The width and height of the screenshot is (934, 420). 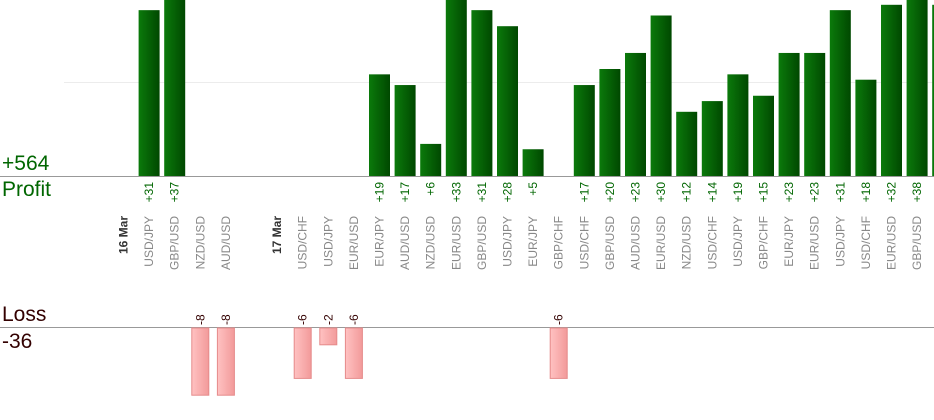 What do you see at coordinates (661, 192) in the screenshot?
I see `profit-value-label: +30` at bounding box center [661, 192].